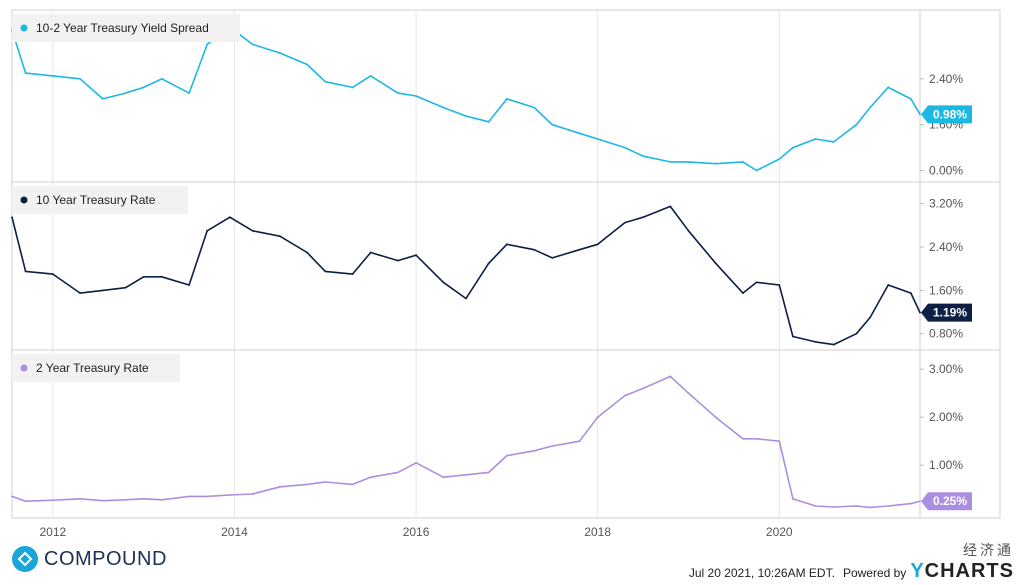  What do you see at coordinates (950, 114) in the screenshot?
I see `last-value-label-0: 0.98%` at bounding box center [950, 114].